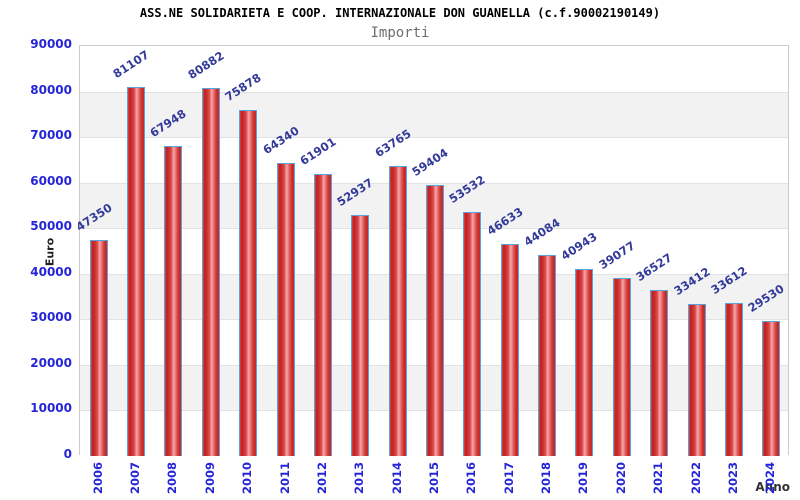  What do you see at coordinates (51, 271) in the screenshot?
I see `y-tick-label: 40000` at bounding box center [51, 271].